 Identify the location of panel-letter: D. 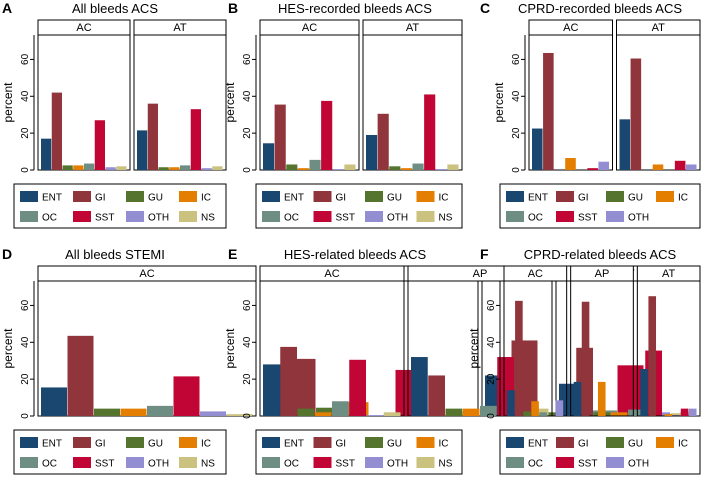
(7, 254).